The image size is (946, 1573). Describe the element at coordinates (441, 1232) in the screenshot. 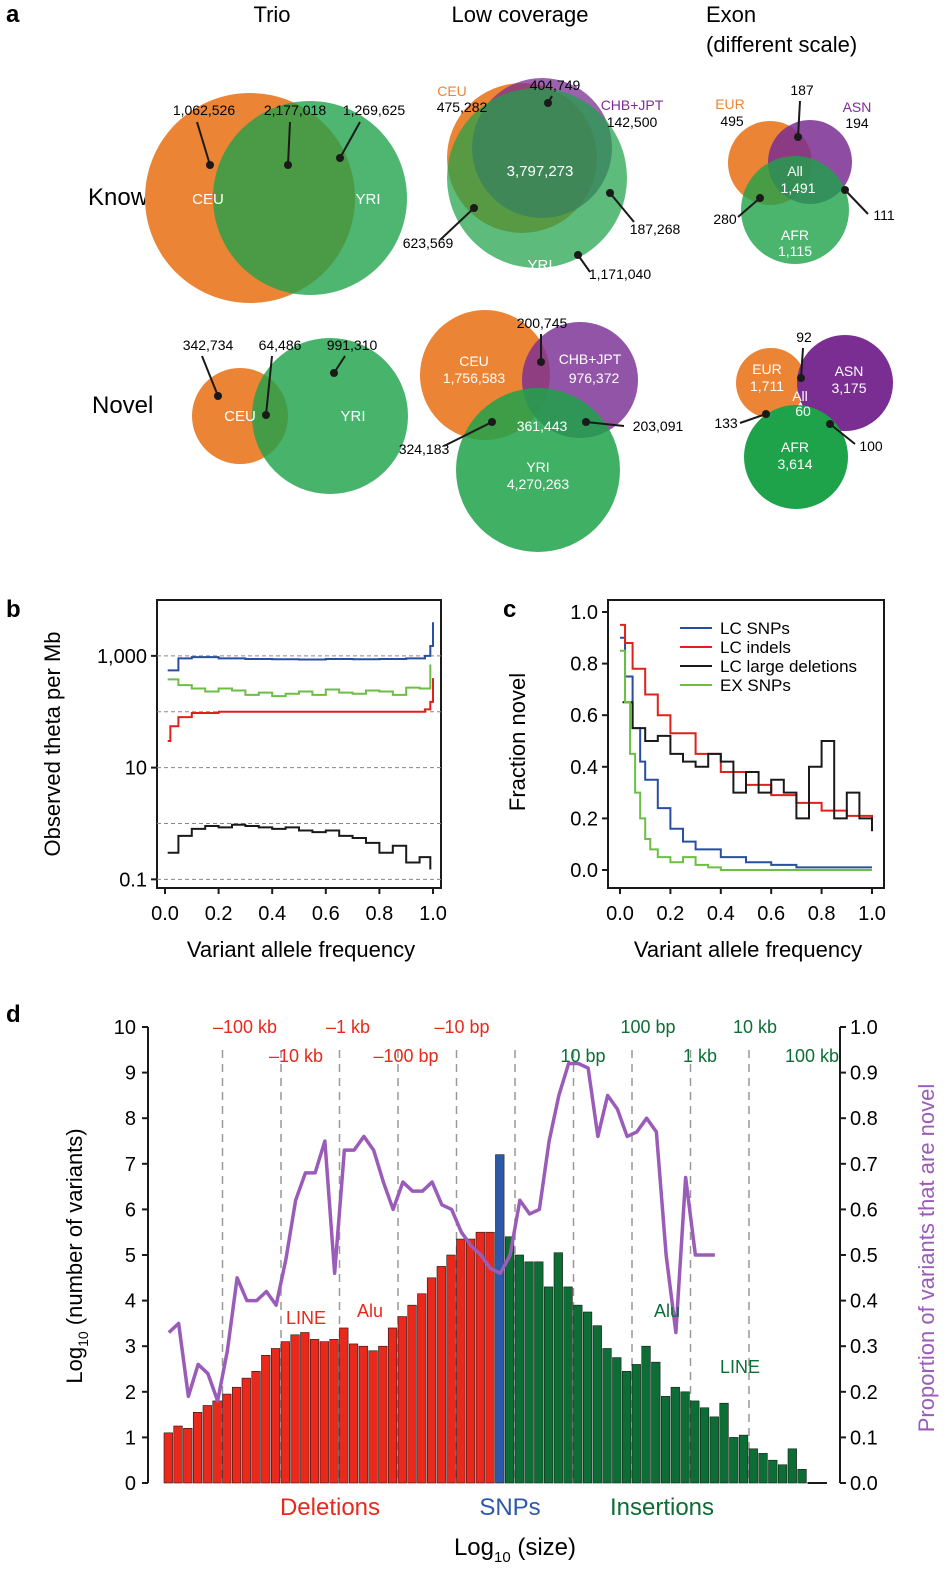

I see `novel-fraction-polyline` at that location.